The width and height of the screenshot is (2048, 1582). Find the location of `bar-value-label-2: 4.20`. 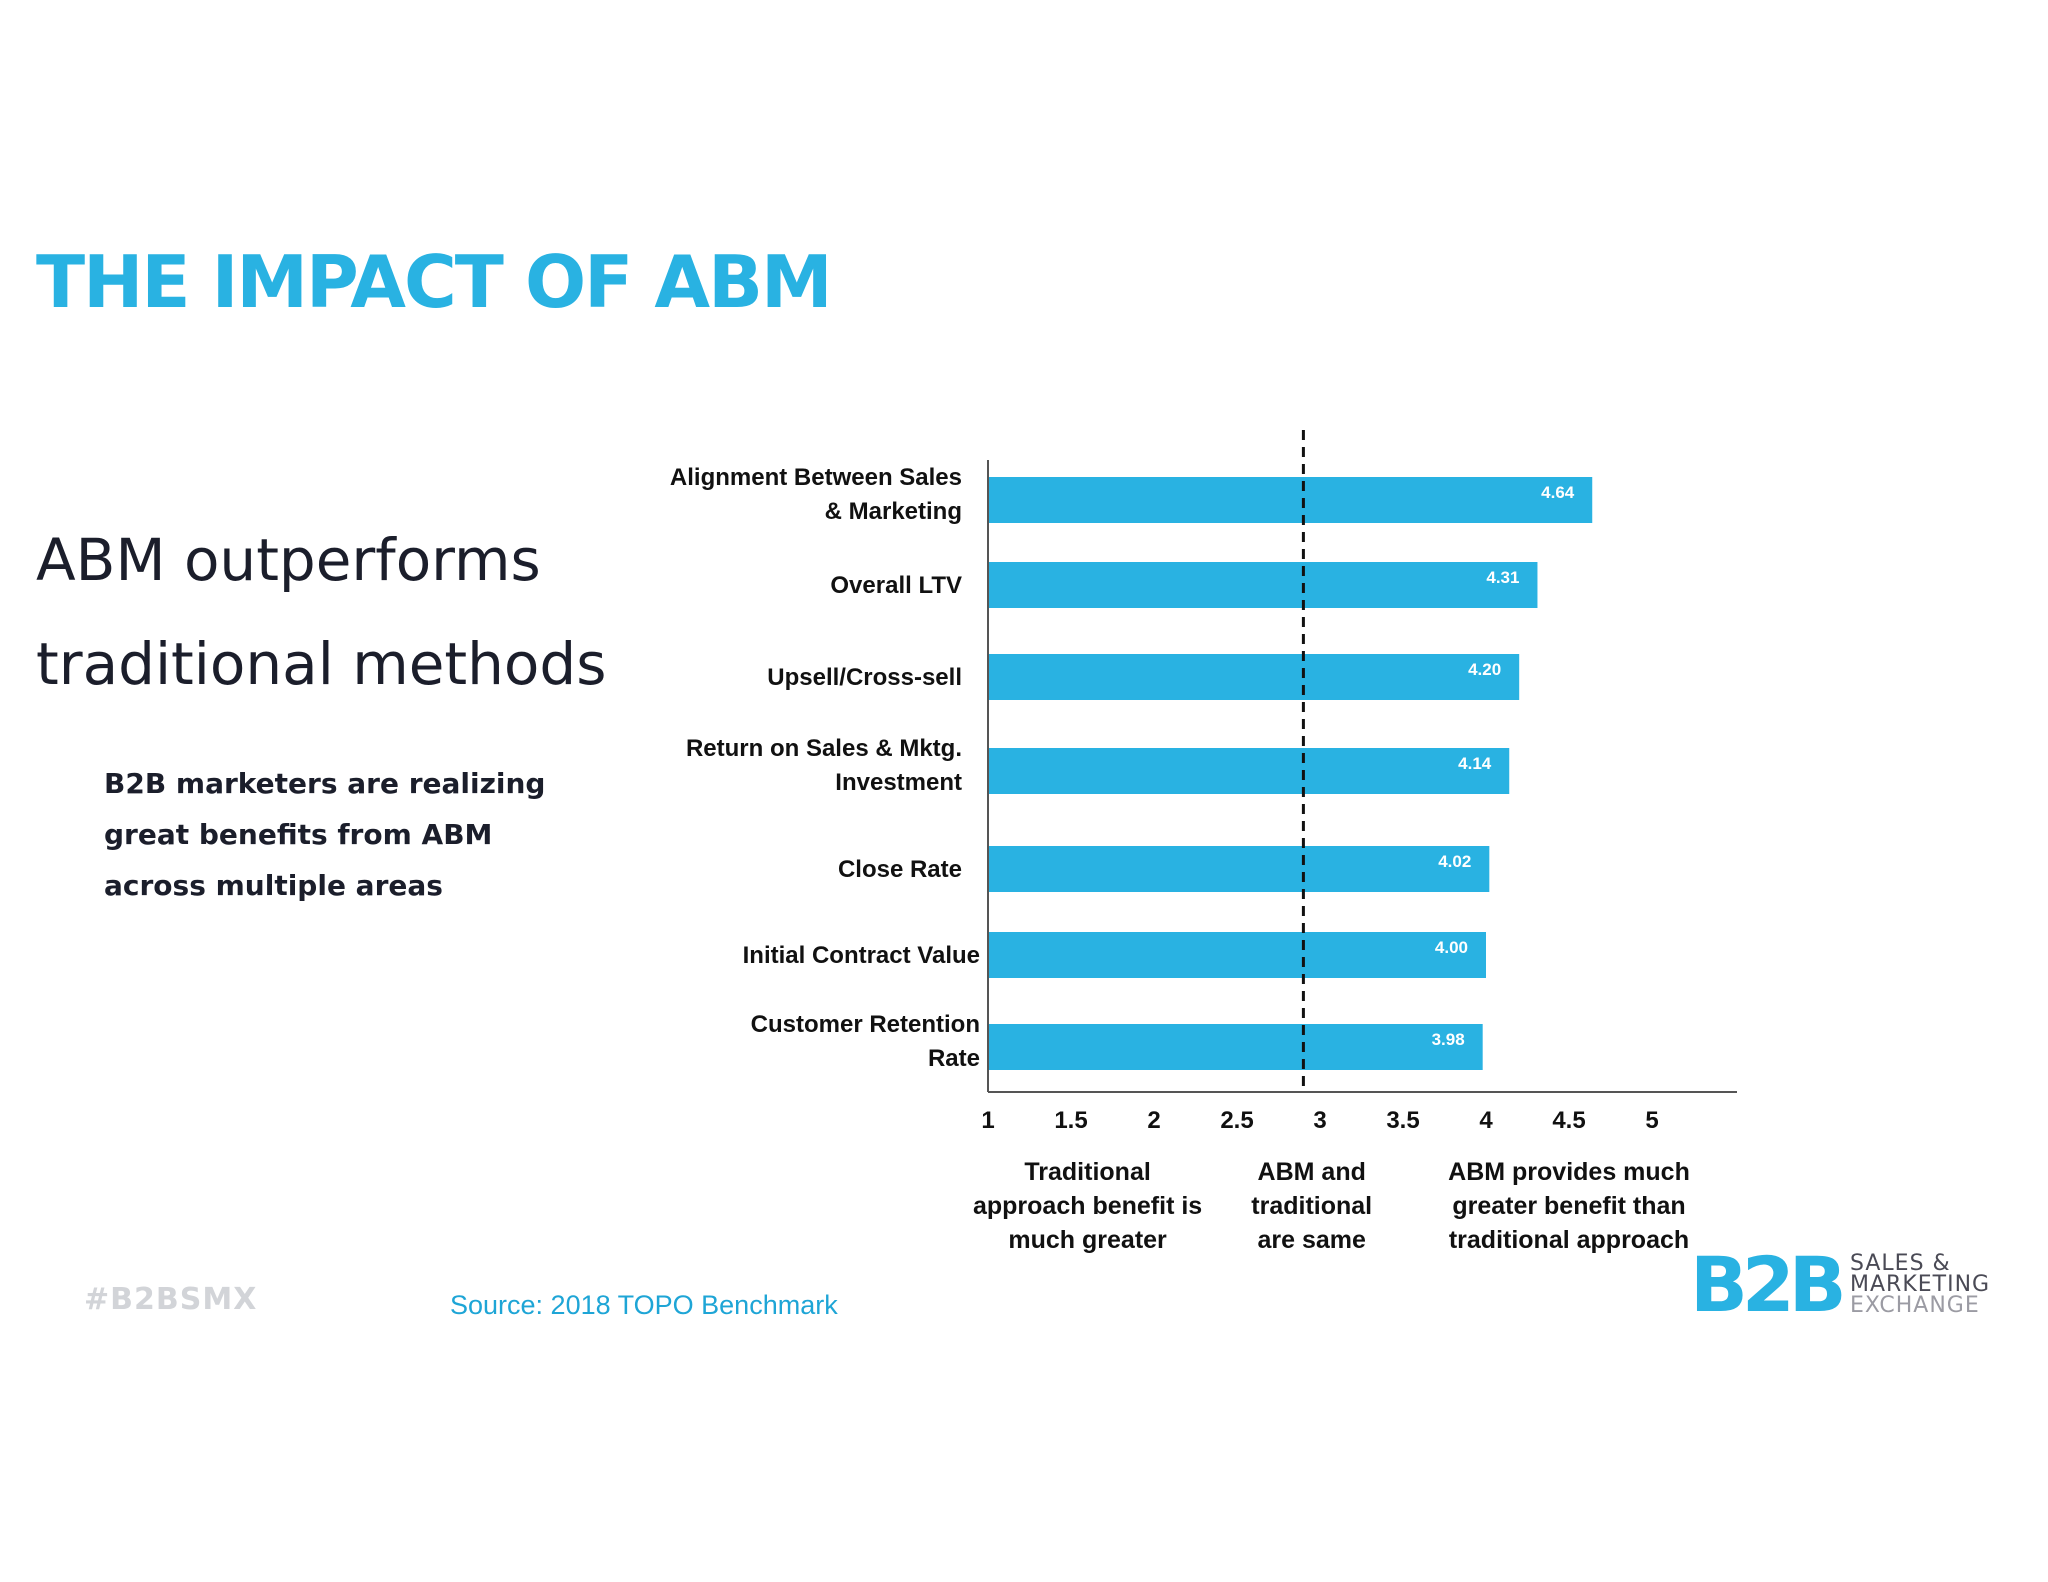

bar-value-label-2: 4.20 is located at coordinates (1484, 669).